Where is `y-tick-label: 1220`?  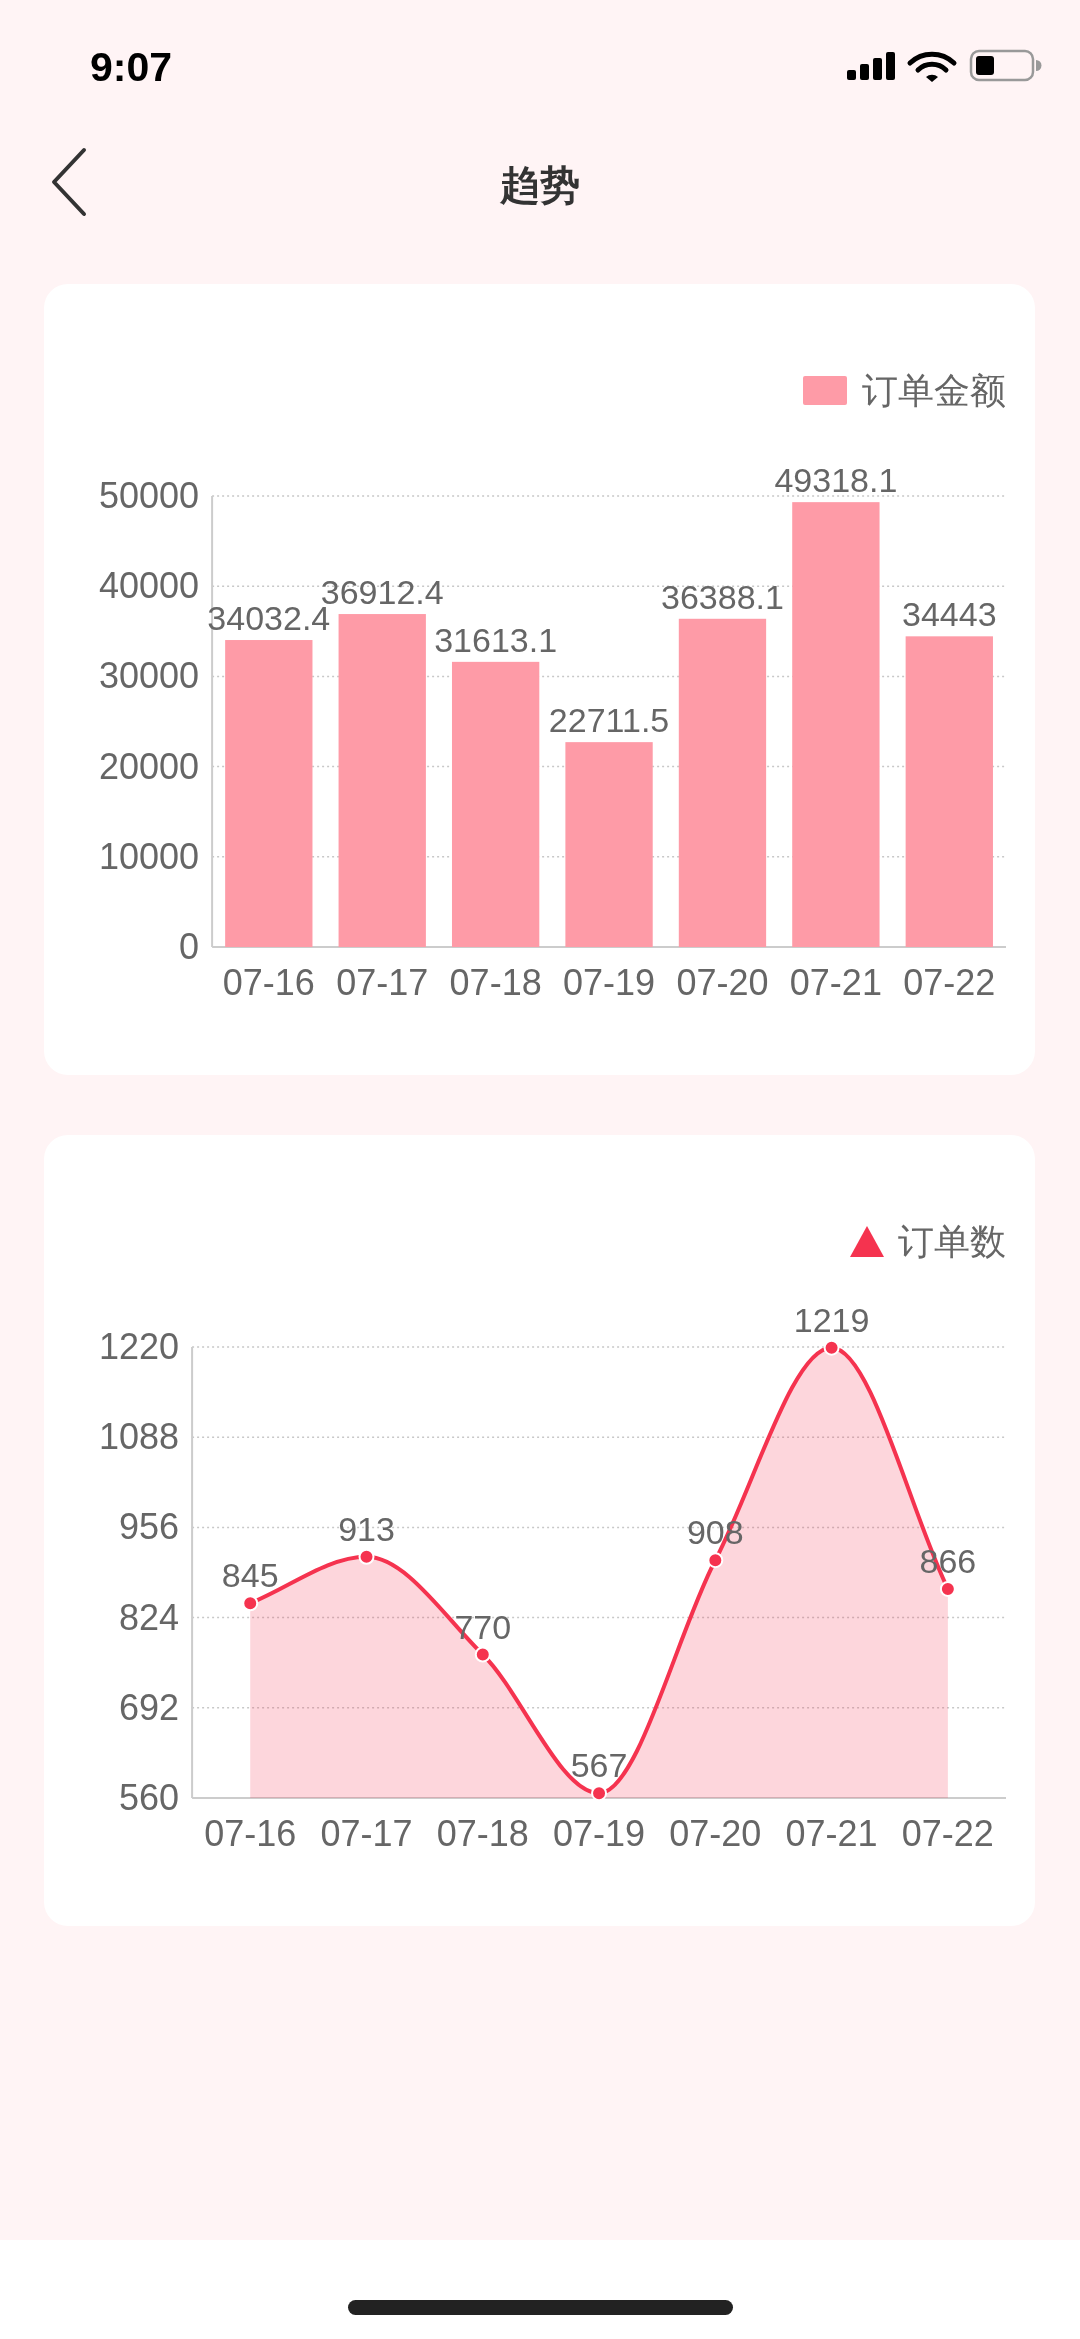
y-tick-label: 1220 is located at coordinates (139, 1346).